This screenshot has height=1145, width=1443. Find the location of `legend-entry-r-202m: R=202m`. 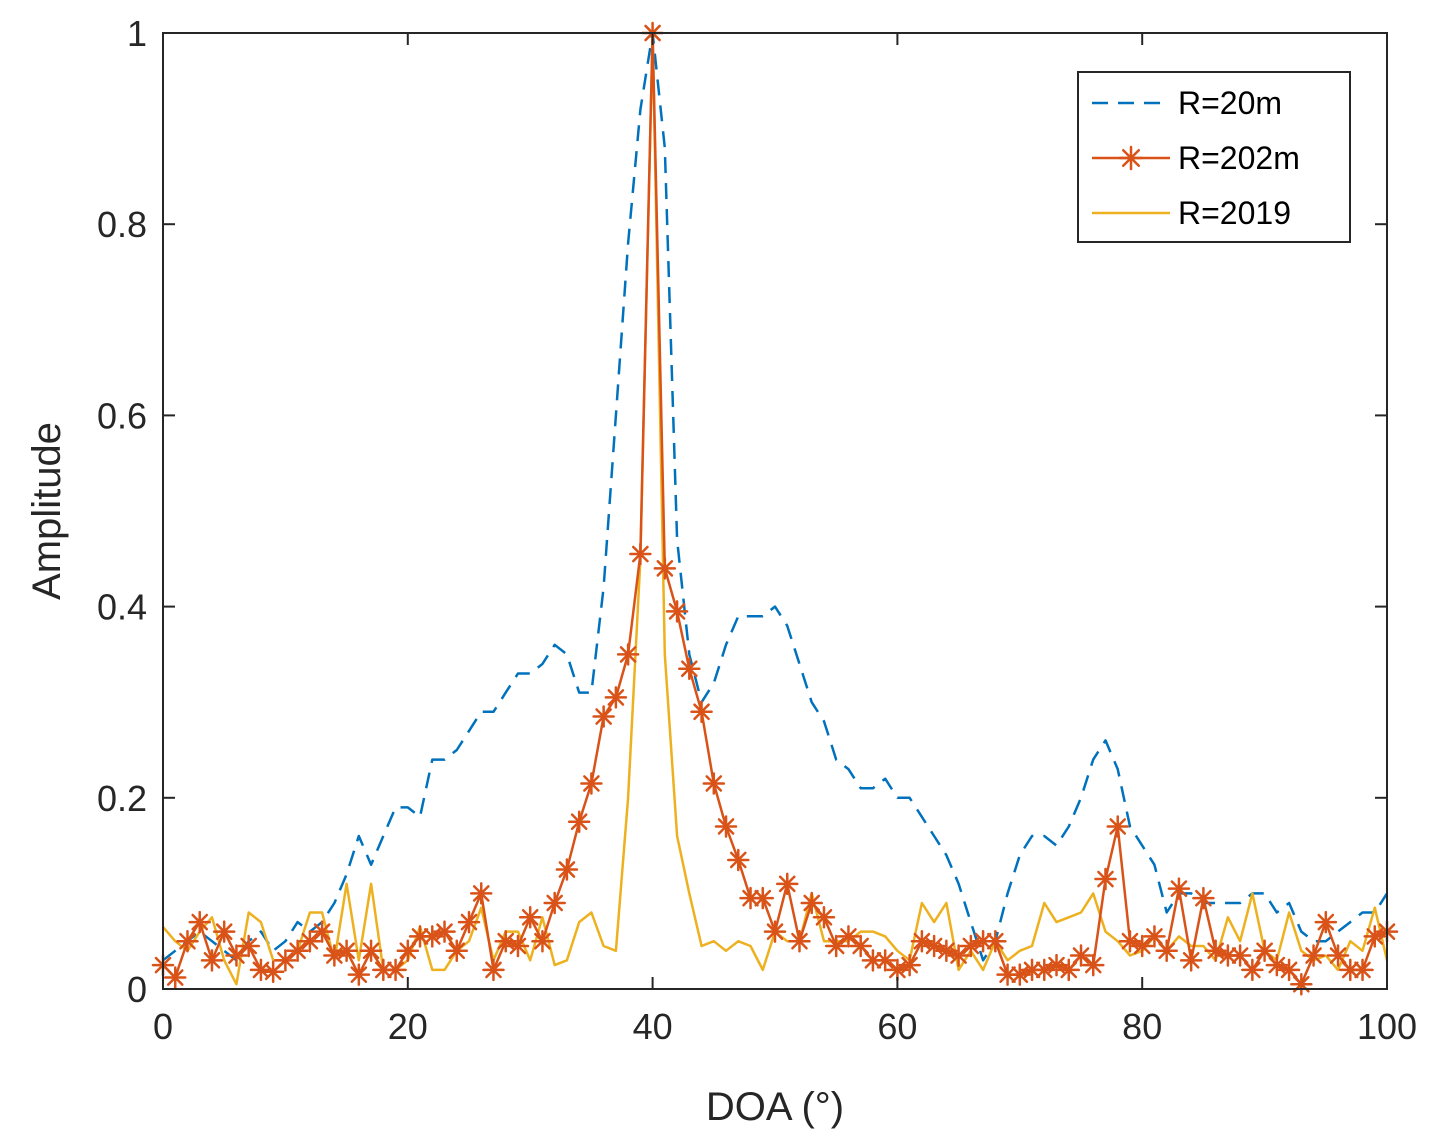

legend-entry-r-202m: R=202m is located at coordinates (1196, 158).